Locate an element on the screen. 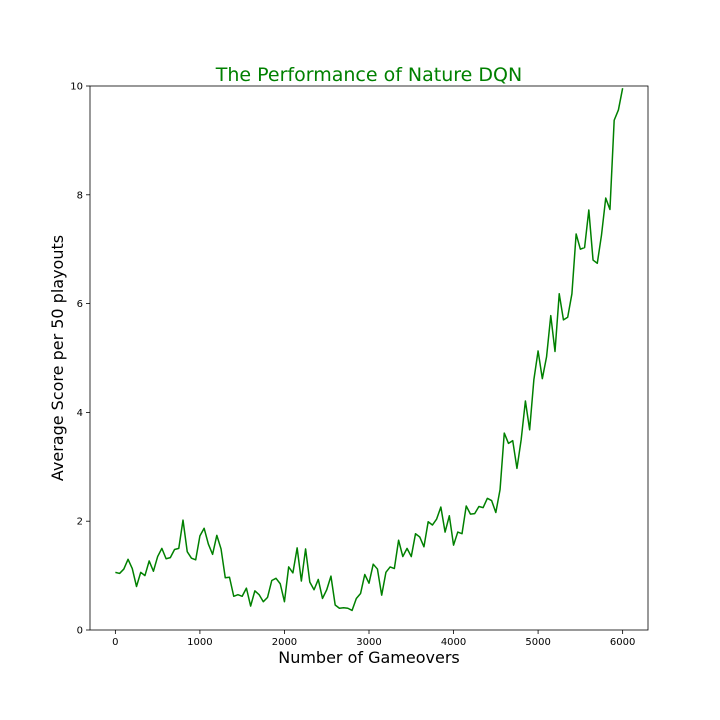  y-tick-label: 6 is located at coordinates (80, 304).